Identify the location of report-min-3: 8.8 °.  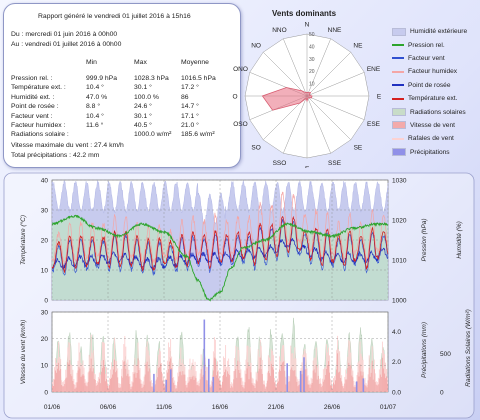
(93, 107).